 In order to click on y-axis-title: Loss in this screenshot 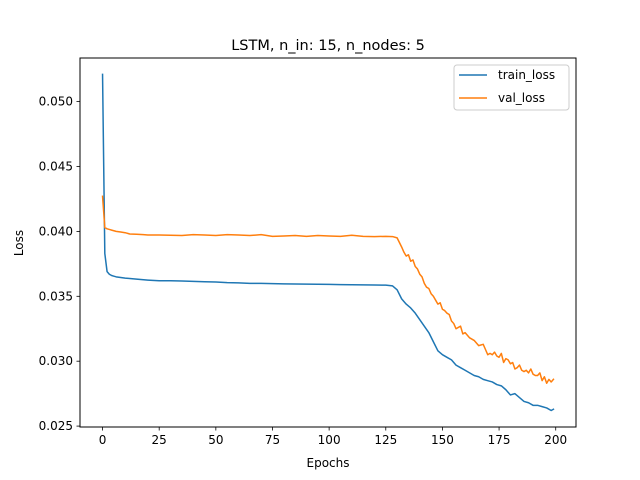, I will do `click(19, 243)`.